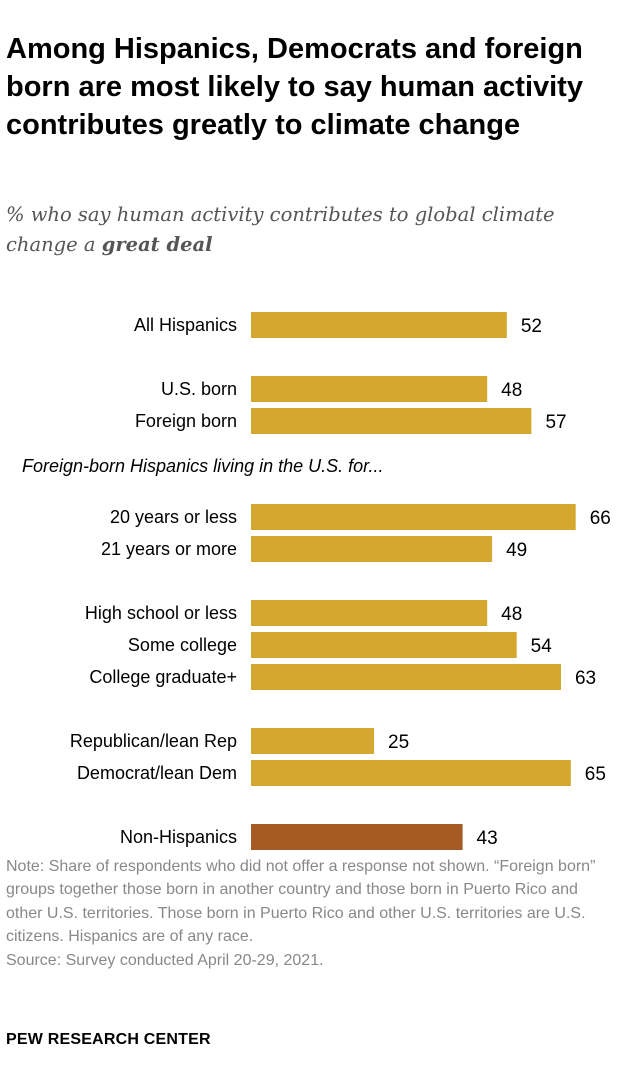  What do you see at coordinates (312, 741) in the screenshot?
I see `bar-republican-lean-rep` at bounding box center [312, 741].